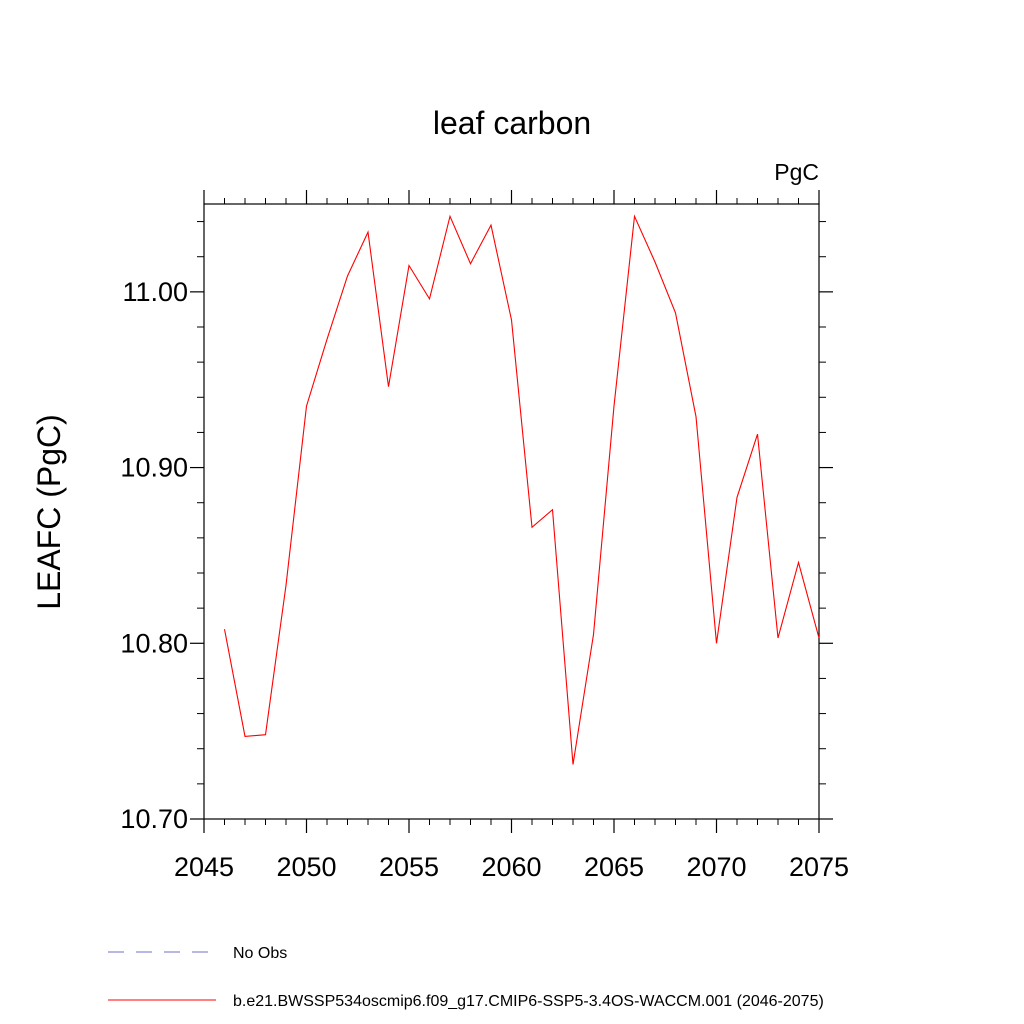 The width and height of the screenshot is (1024, 1024). Describe the element at coordinates (154, 643) in the screenshot. I see `y-tick-label: 10.80` at that location.